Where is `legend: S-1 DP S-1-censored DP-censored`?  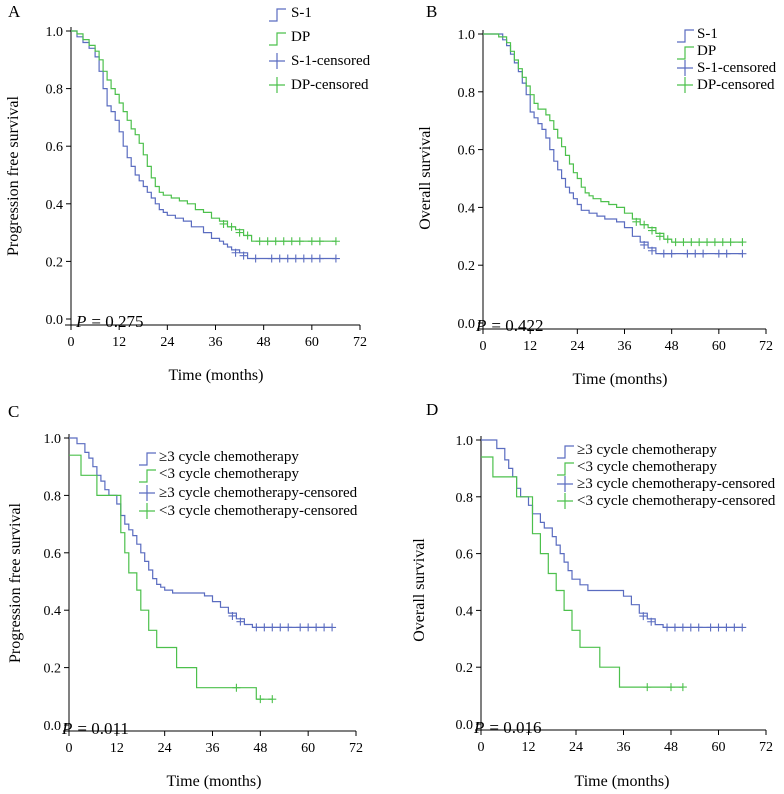 legend: S-1 DP S-1-censored DP-censored is located at coordinates (737, 59).